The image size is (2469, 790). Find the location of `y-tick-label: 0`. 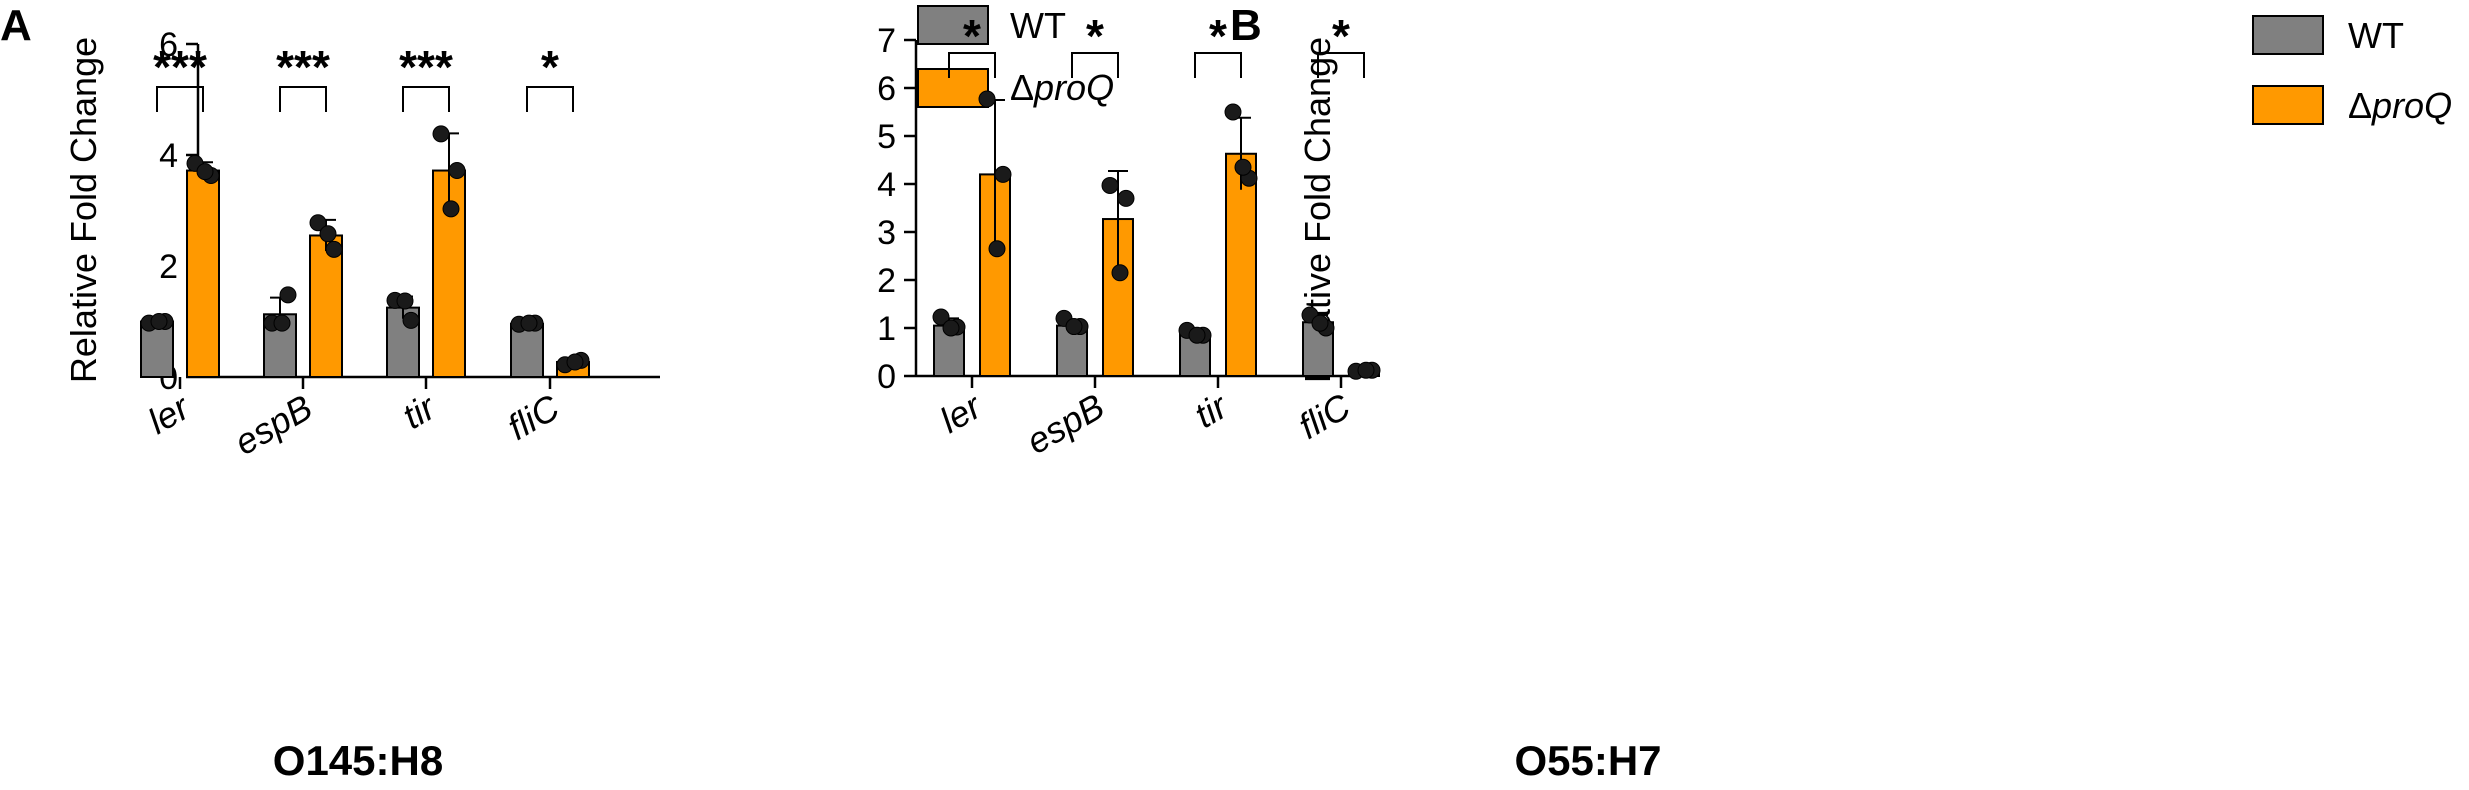

y-tick-label: 0 is located at coordinates (886, 377).